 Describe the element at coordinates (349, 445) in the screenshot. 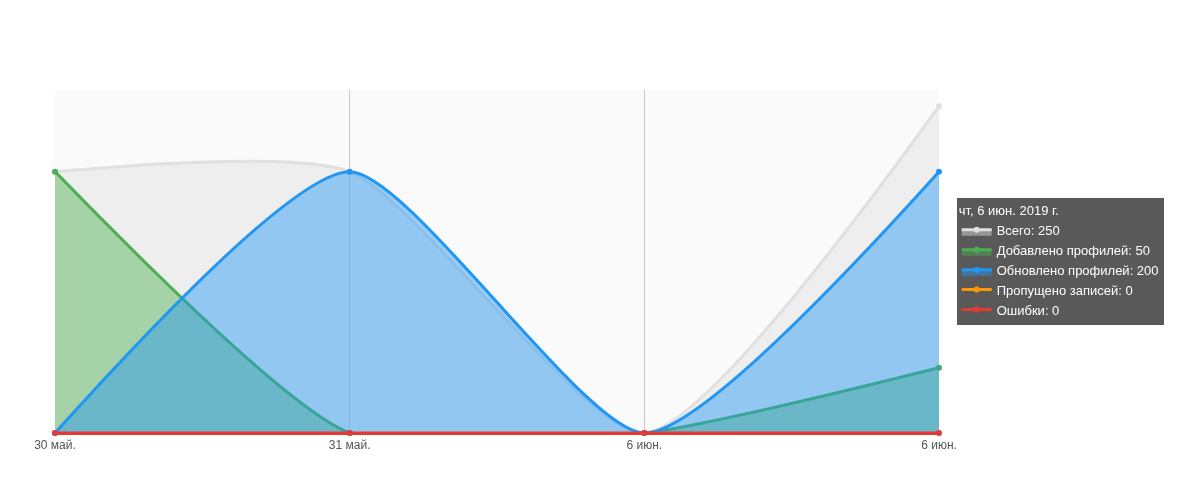

I see `x-tick-label: 31 май.` at that location.